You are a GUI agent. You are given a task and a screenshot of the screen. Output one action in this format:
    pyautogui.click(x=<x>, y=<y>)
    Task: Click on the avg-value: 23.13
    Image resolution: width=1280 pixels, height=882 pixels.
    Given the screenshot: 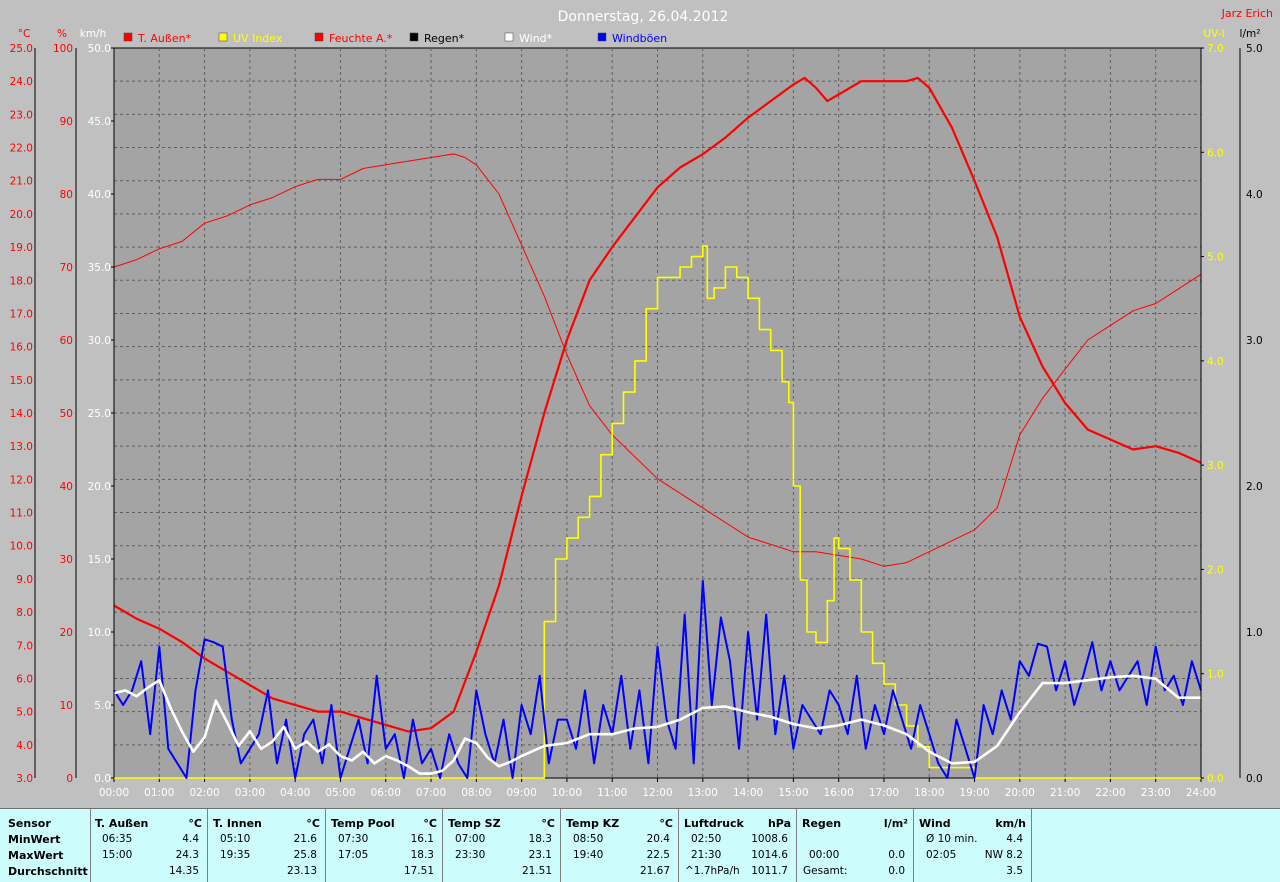 What is the action you would take?
    pyautogui.click(x=301, y=871)
    